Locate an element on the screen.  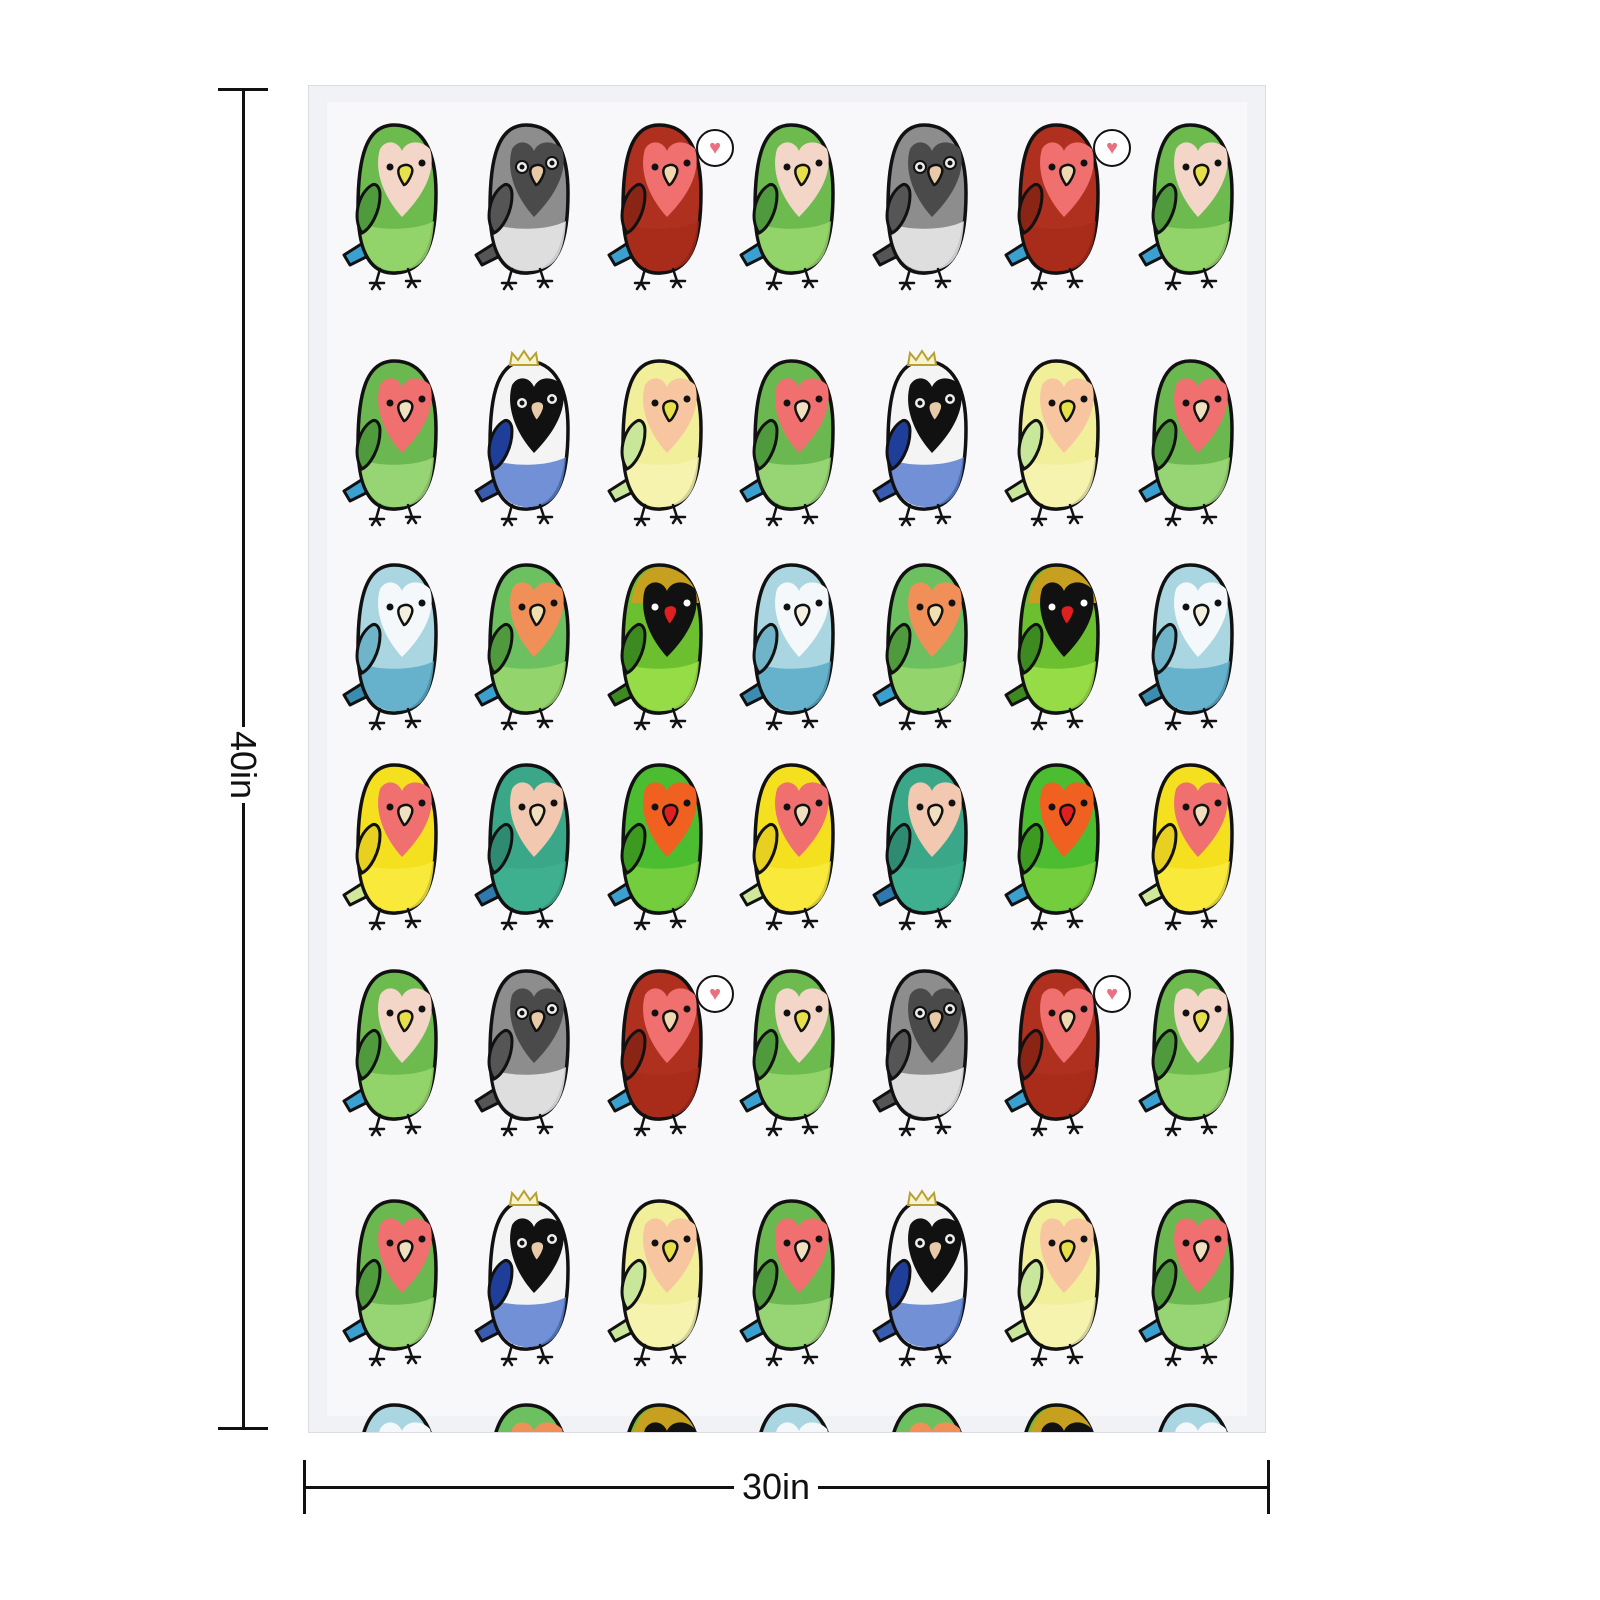
width-dimension-tick-right is located at coordinates (1268, 1487).